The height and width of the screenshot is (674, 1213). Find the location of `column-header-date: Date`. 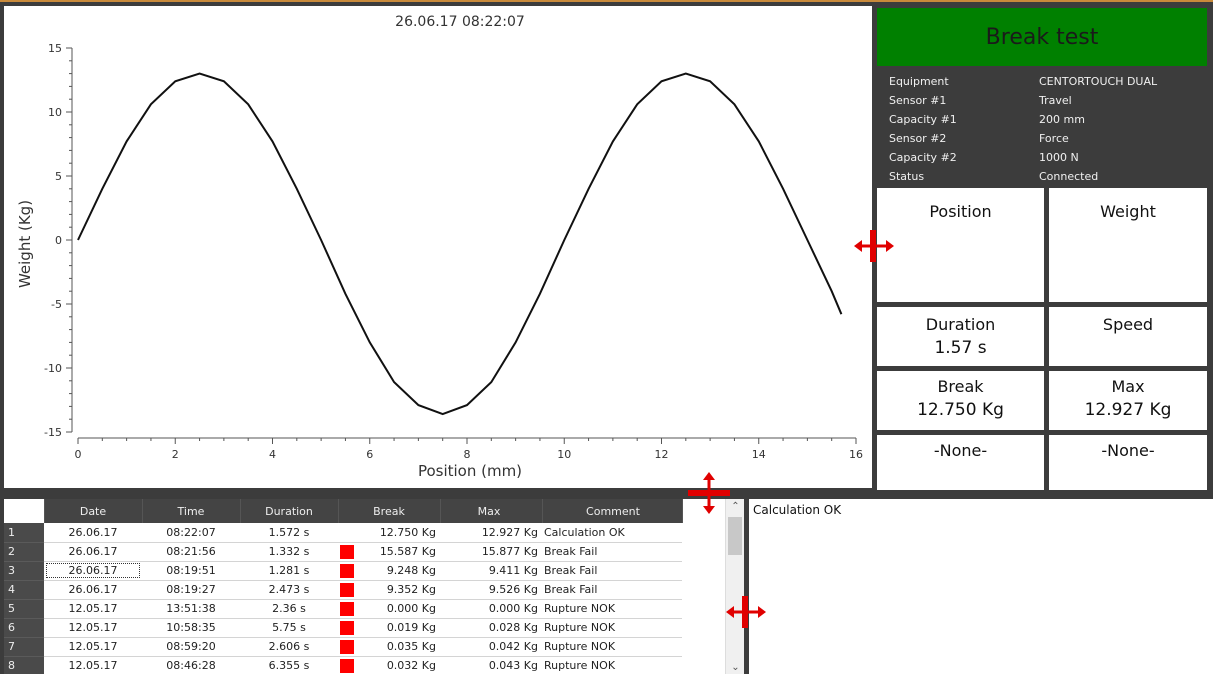

column-header-date: Date is located at coordinates (93, 511).